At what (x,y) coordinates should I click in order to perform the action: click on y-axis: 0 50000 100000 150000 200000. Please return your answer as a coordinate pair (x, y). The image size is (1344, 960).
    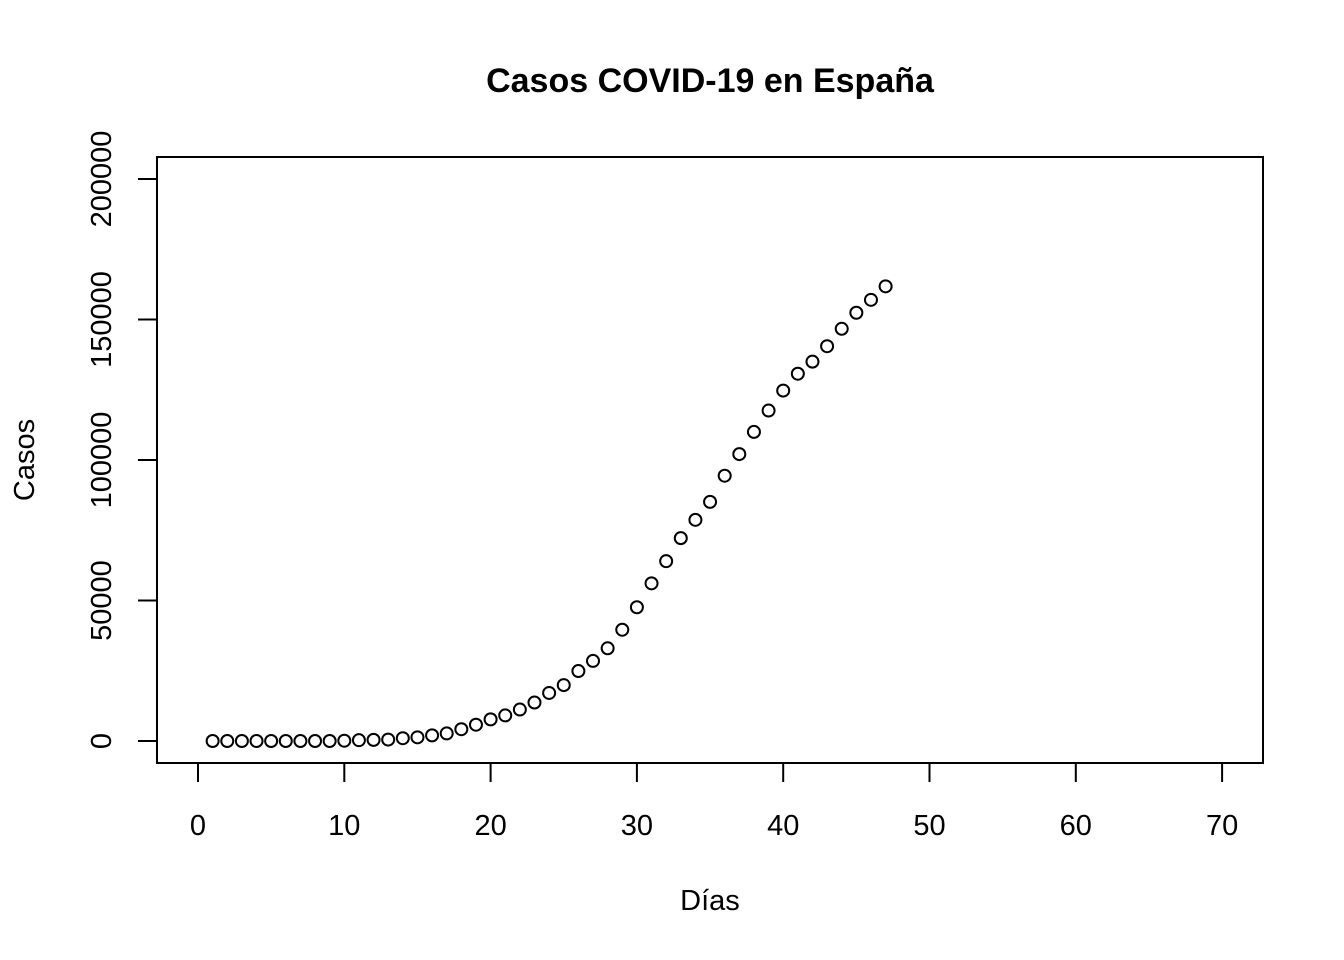
    Looking at the image, I should click on (122, 440).